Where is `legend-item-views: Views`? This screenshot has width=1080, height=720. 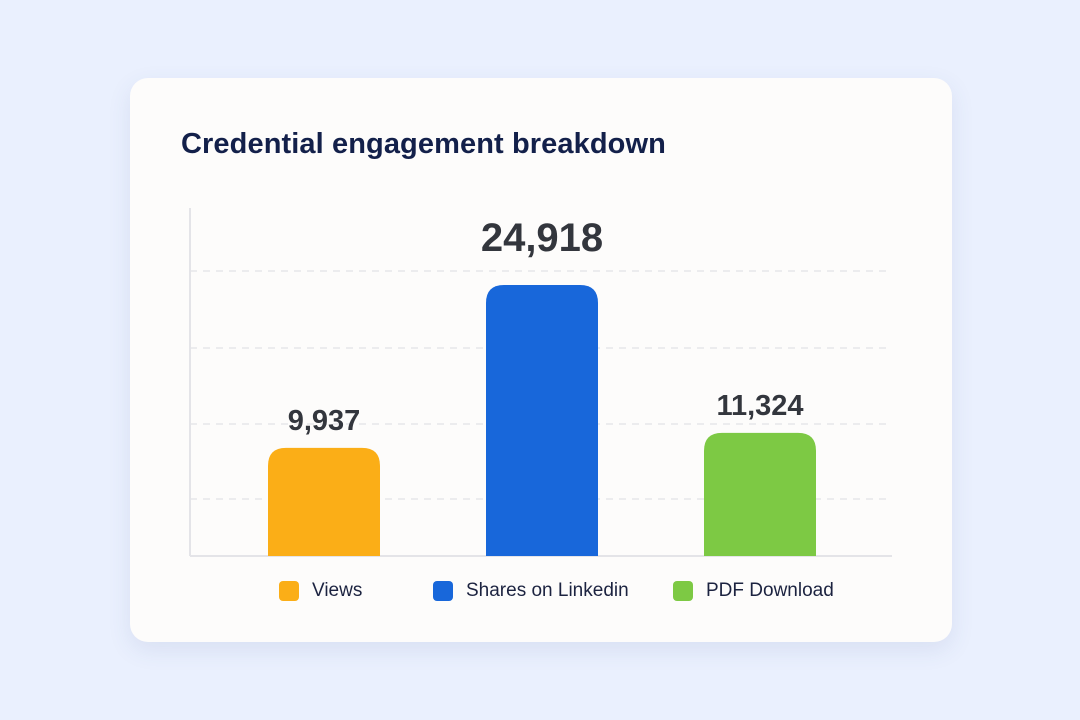
legend-item-views: Views is located at coordinates (320, 591).